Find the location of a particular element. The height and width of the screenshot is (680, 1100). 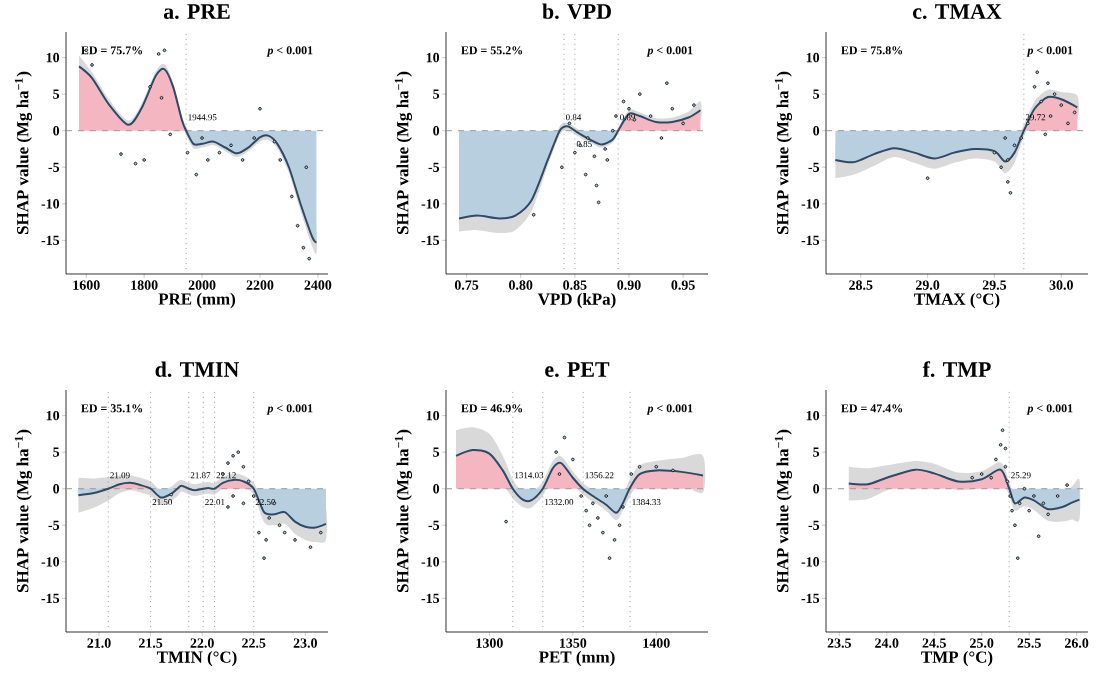

x-axis-title: TMP (°C) is located at coordinates (957, 658).